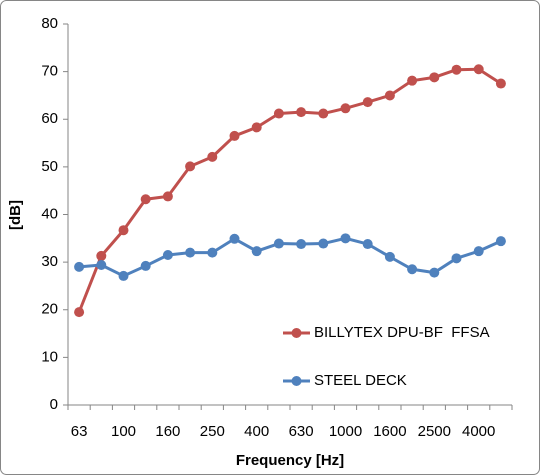 This screenshot has width=540, height=475. I want to click on x-tick-label: 250, so click(212, 431).